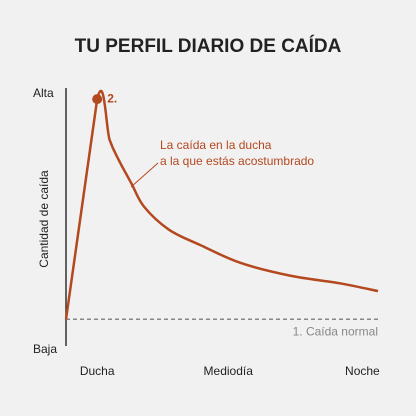 Image resolution: width=416 pixels, height=416 pixels. What do you see at coordinates (45, 349) in the screenshot?
I see `y-tick-label: Baja` at bounding box center [45, 349].